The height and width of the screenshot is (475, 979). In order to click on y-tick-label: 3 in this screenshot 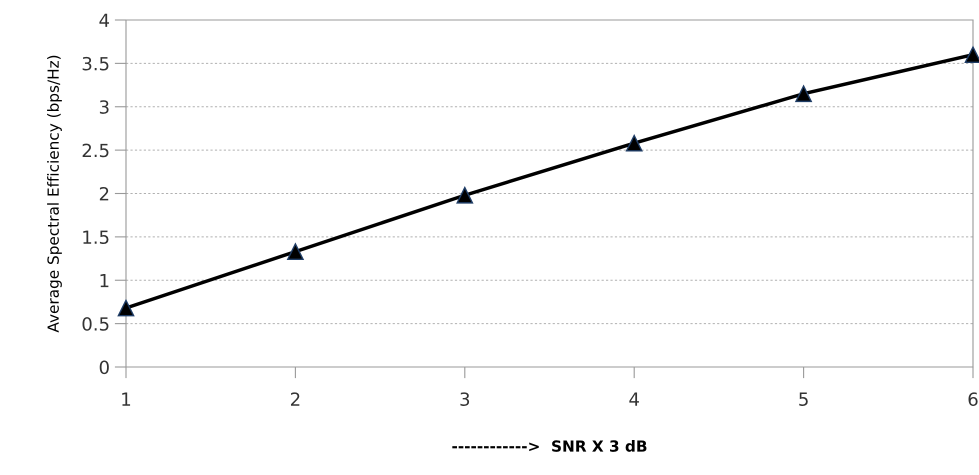, I will do `click(104, 107)`.